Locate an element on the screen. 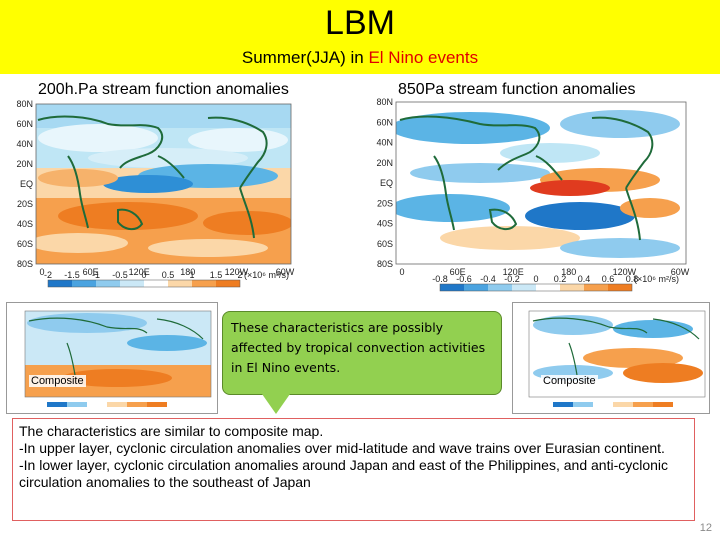 This screenshot has height=540, width=720. colorbar-tick-label: 0.4 is located at coordinates (584, 279).